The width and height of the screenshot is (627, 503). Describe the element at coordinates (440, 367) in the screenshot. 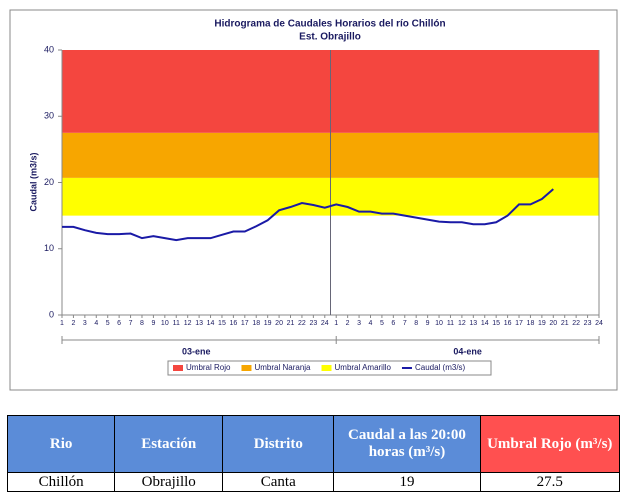

I see `legend-label: Caudal (m3/s)` at that location.